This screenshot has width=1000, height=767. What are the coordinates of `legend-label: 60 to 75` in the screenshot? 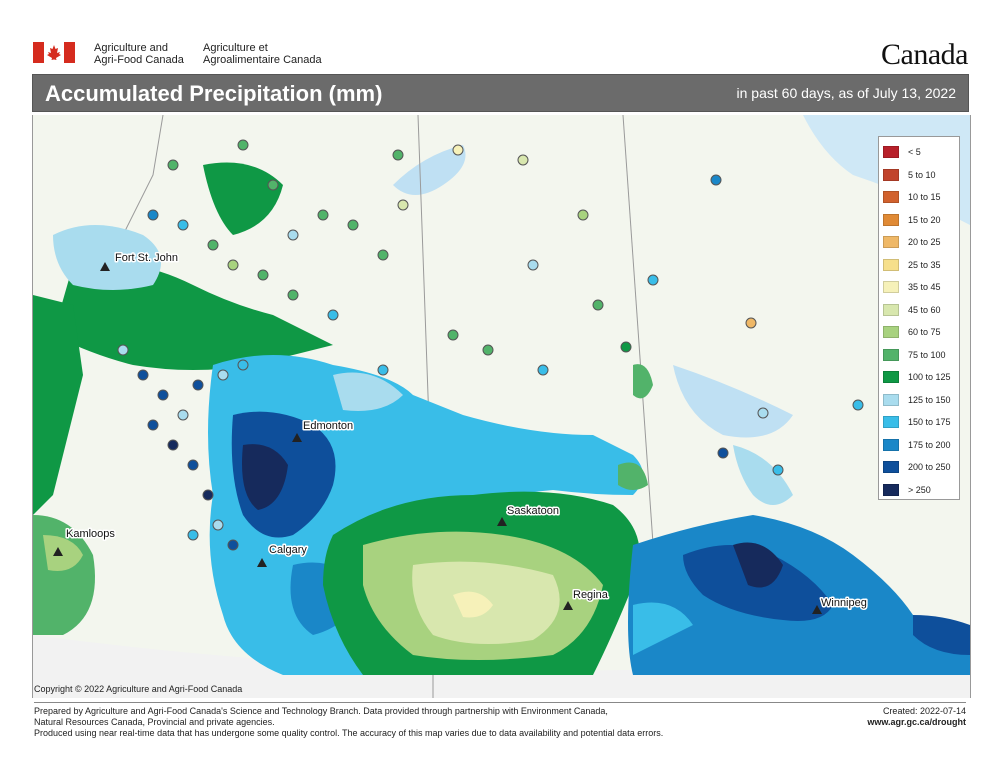 It's located at (924, 332).